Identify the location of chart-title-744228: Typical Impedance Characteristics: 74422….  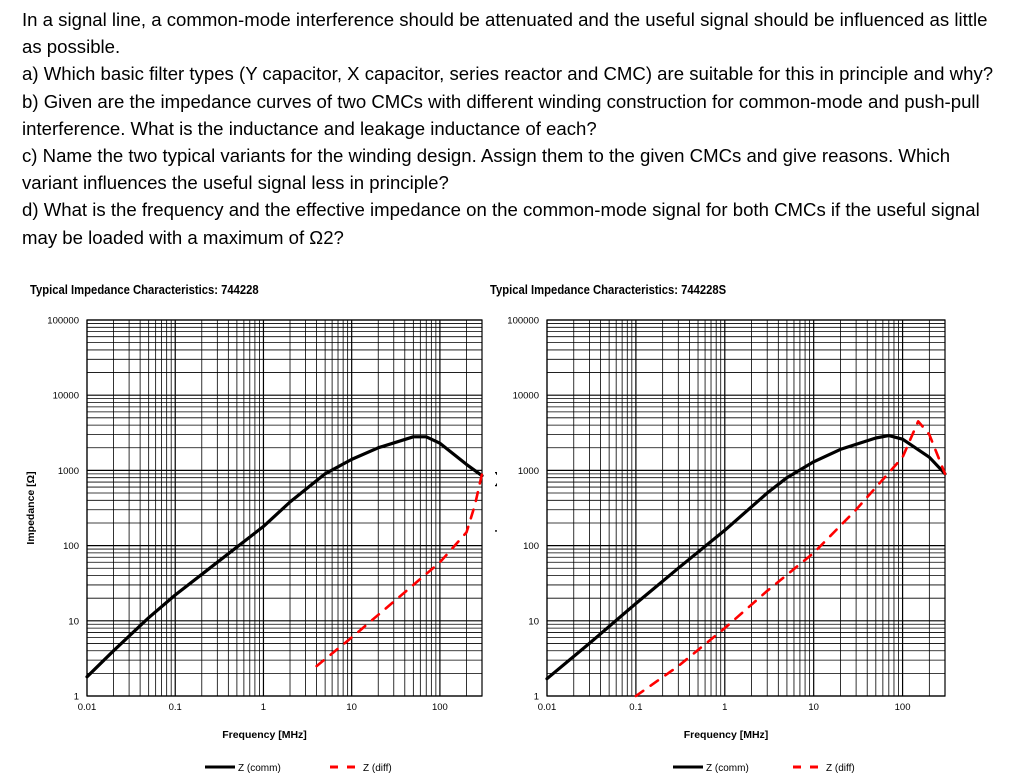
(144, 290).